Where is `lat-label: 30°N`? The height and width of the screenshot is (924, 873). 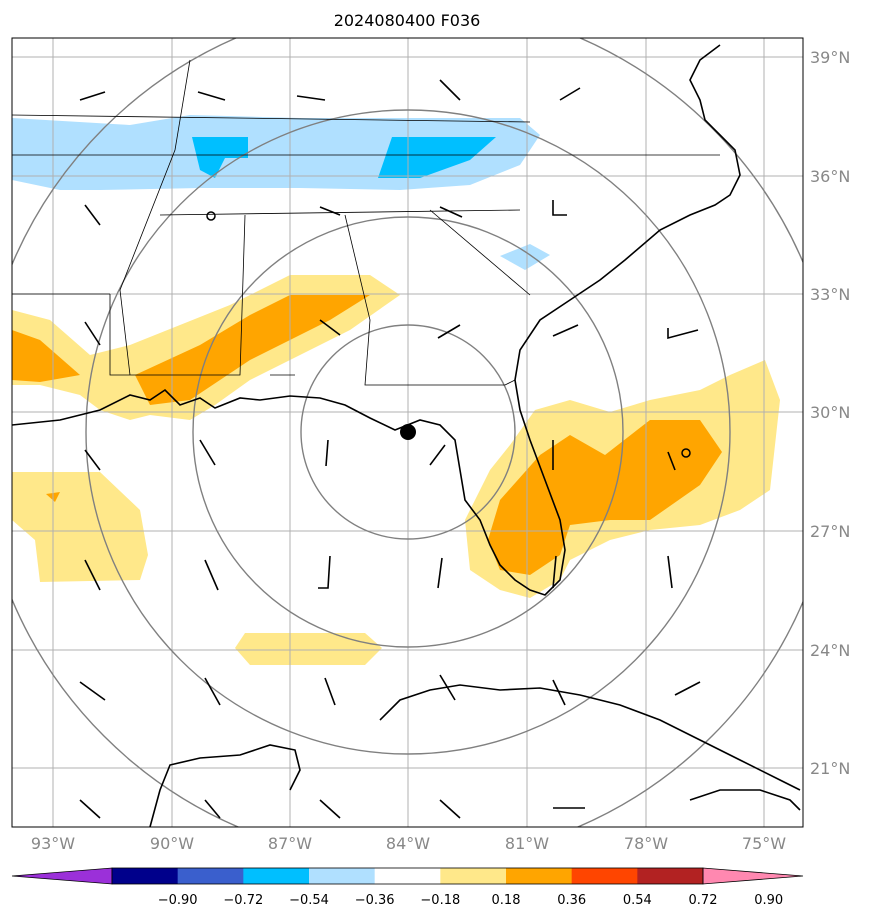
lat-label: 30°N is located at coordinates (830, 412).